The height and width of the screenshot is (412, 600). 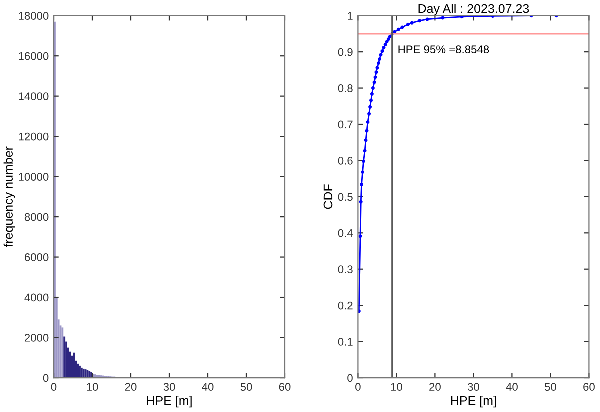 I want to click on y-tick-label: 4000, so click(x=36, y=298).